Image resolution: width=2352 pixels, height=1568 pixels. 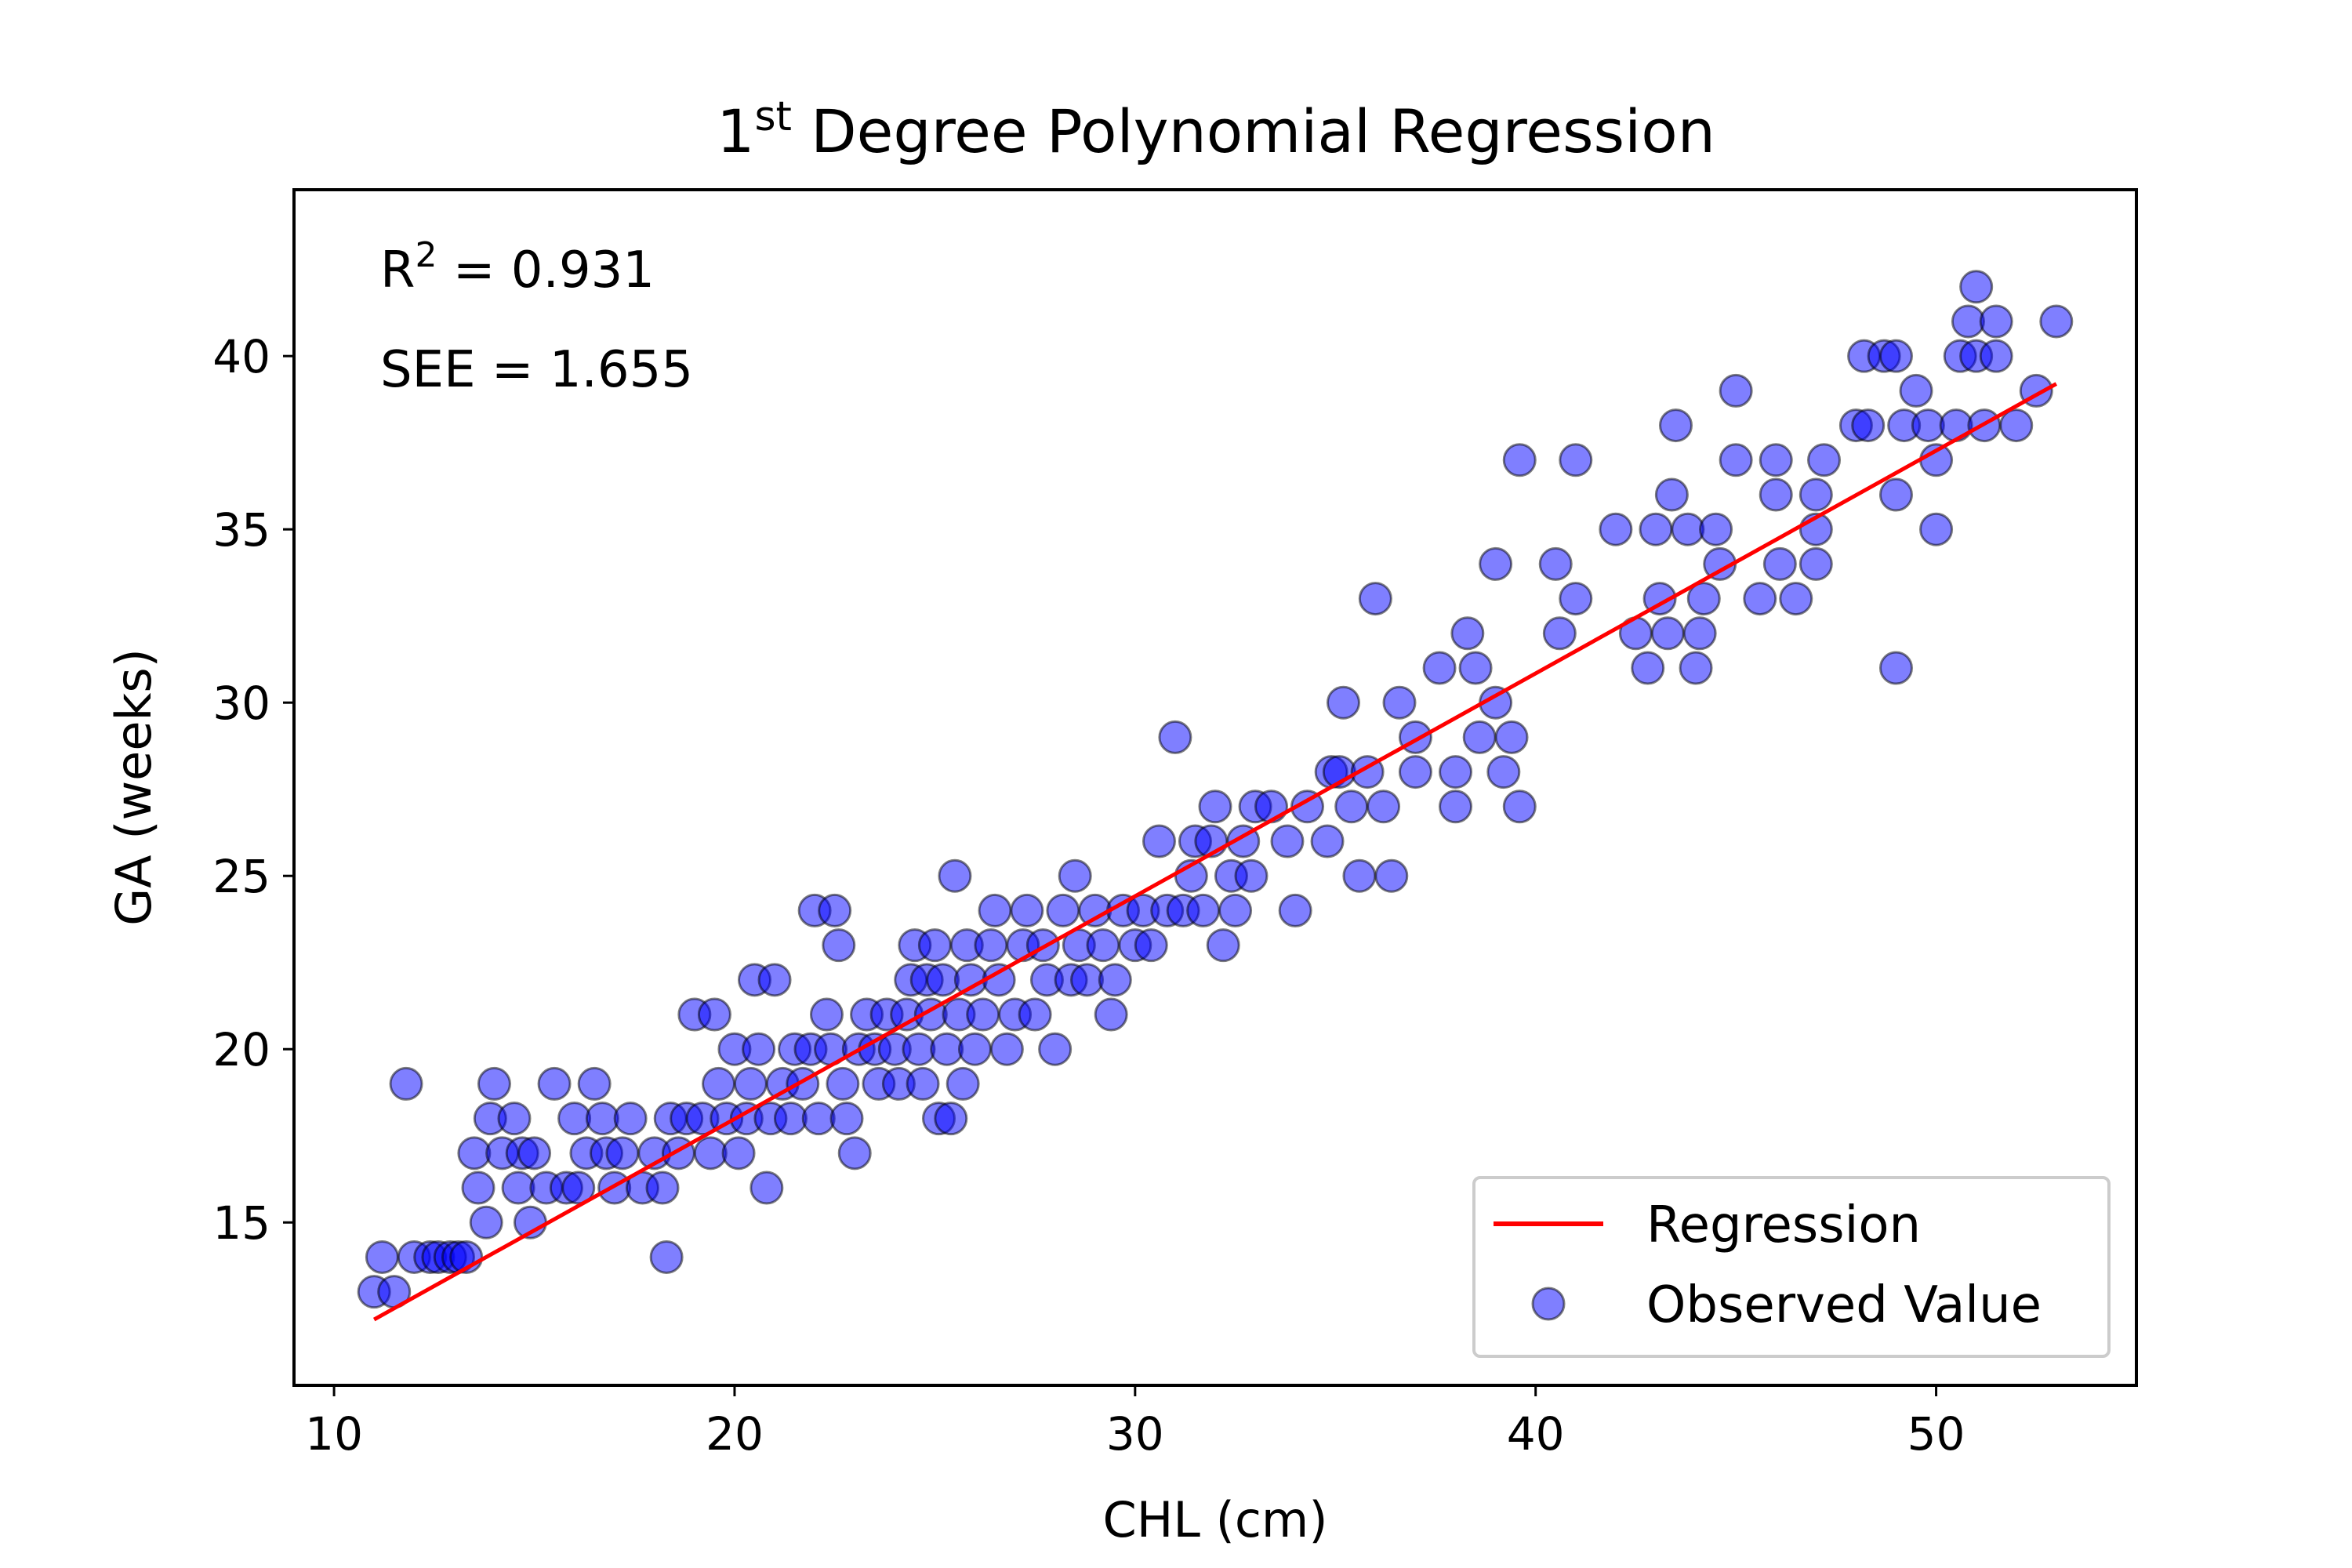 I want to click on x-axis-ticks: 10 20 30 40 50, so click(x=1135, y=1423).